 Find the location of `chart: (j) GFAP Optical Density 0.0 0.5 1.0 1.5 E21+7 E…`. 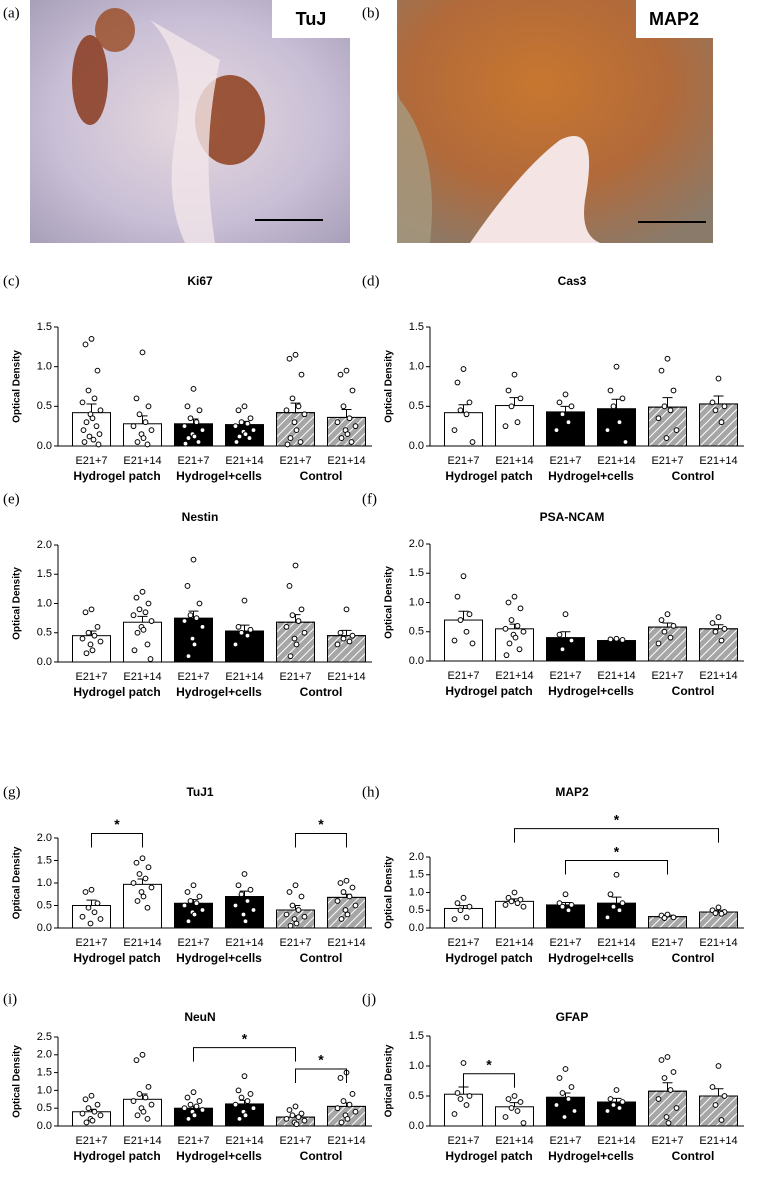

chart: (j) GFAP Optical Density 0.0 0.5 1.0 1.5 E21+7 E… is located at coordinates (553, 1077).